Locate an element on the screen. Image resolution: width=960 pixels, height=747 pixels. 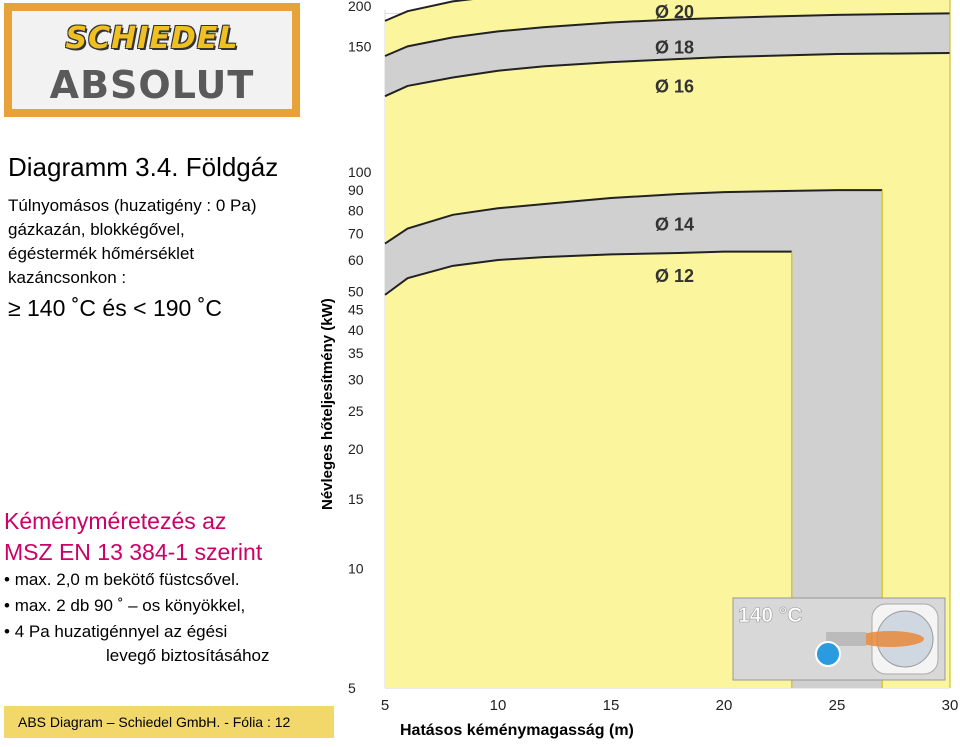
temperature-range: ≥ 140 ˚C és < 190 ˚C is located at coordinates (115, 308).